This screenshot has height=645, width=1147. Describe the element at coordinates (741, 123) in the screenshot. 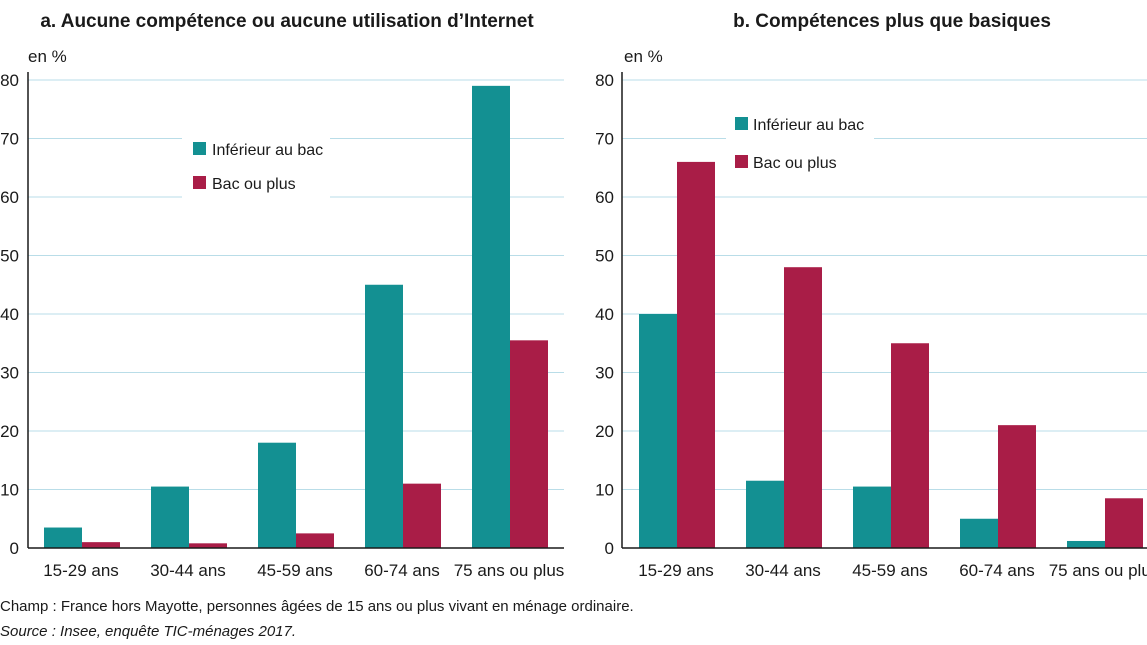

I see `chart-b-legend-swatch-inferieur` at that location.